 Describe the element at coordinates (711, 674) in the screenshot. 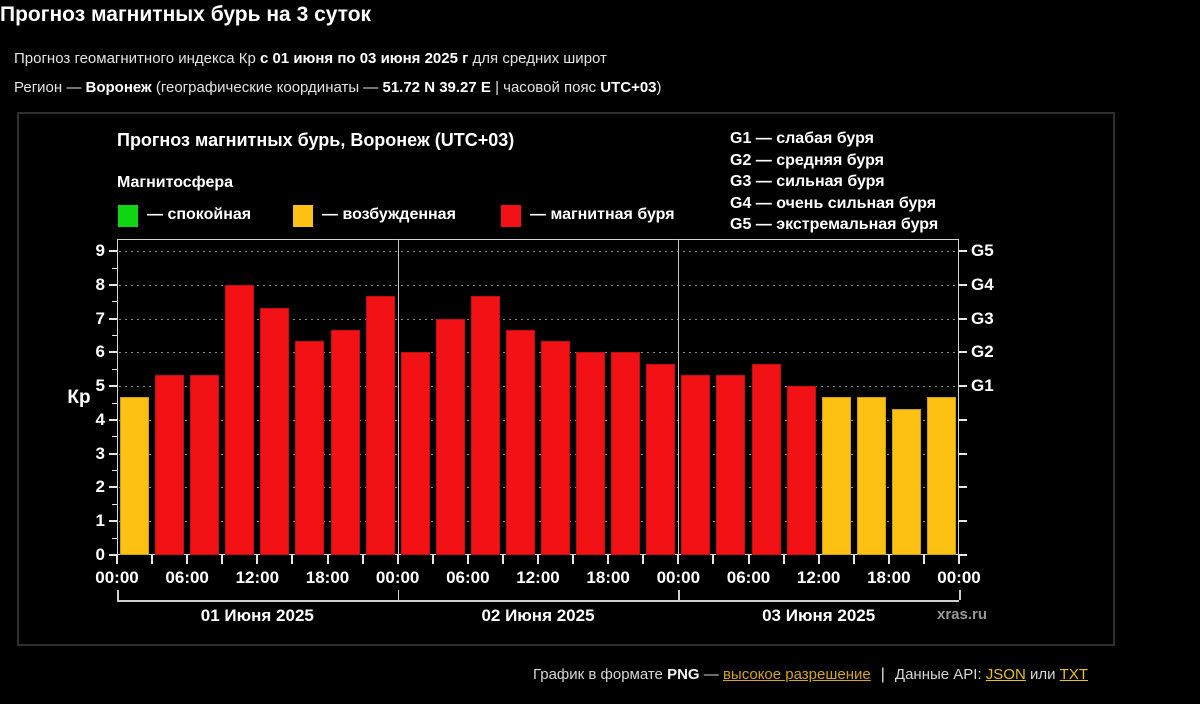

I see `footer-dash: —` at that location.